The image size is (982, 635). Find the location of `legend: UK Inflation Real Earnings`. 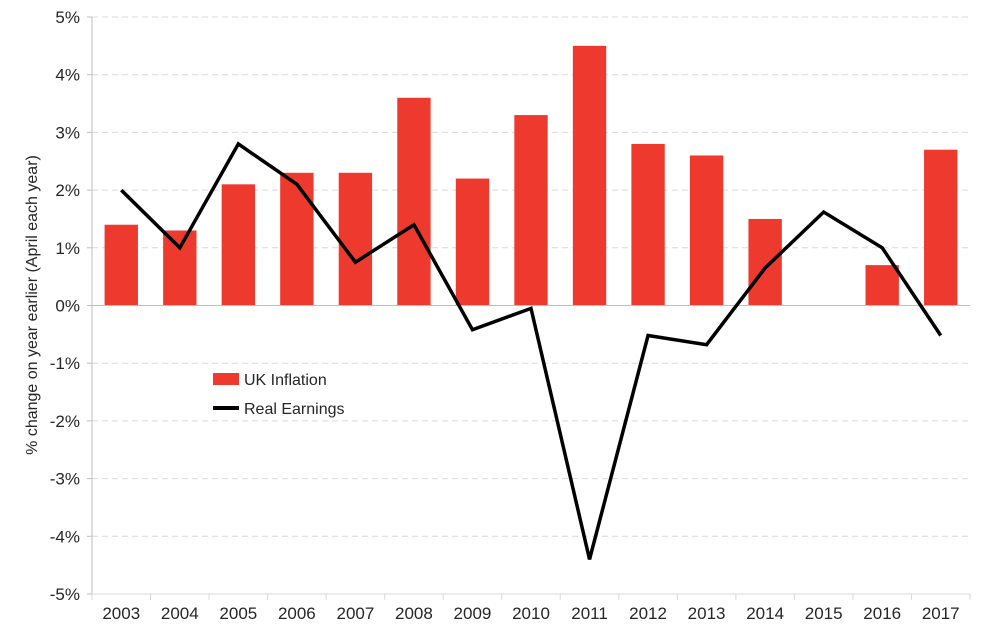

legend: UK Inflation Real Earnings is located at coordinates (279, 395).